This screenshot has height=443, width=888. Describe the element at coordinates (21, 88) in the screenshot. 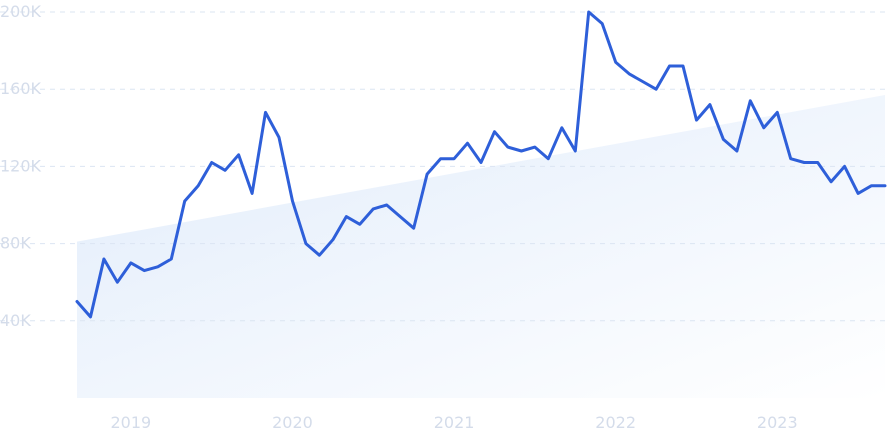

I see `y-tick-label: 160K` at that location.